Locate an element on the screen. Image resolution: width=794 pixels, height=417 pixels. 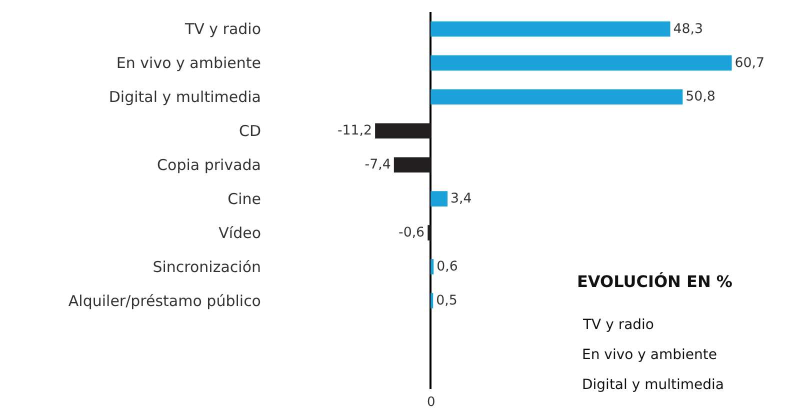
y-tick-label: Cine is located at coordinates (244, 199).